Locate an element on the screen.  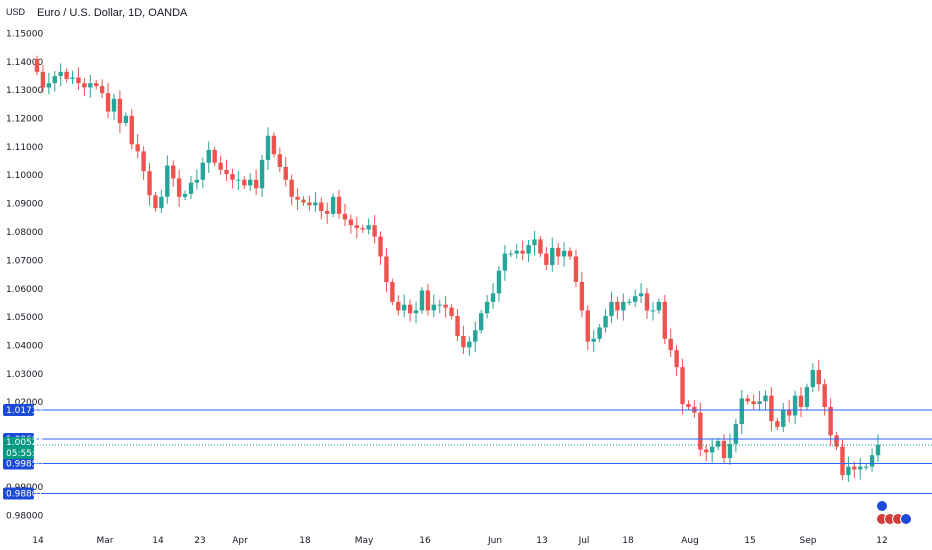
x-tick-label: Apr is located at coordinates (240, 541).